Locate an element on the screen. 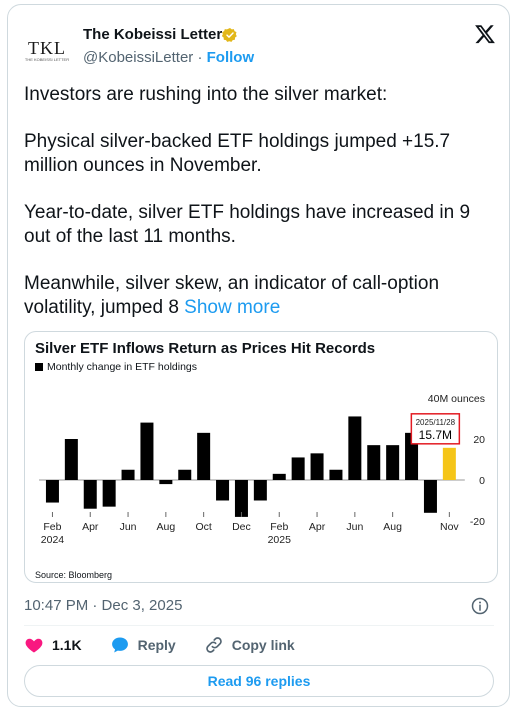 The height and width of the screenshot is (713, 517). y-axis-label: 40M ounces is located at coordinates (456, 399).